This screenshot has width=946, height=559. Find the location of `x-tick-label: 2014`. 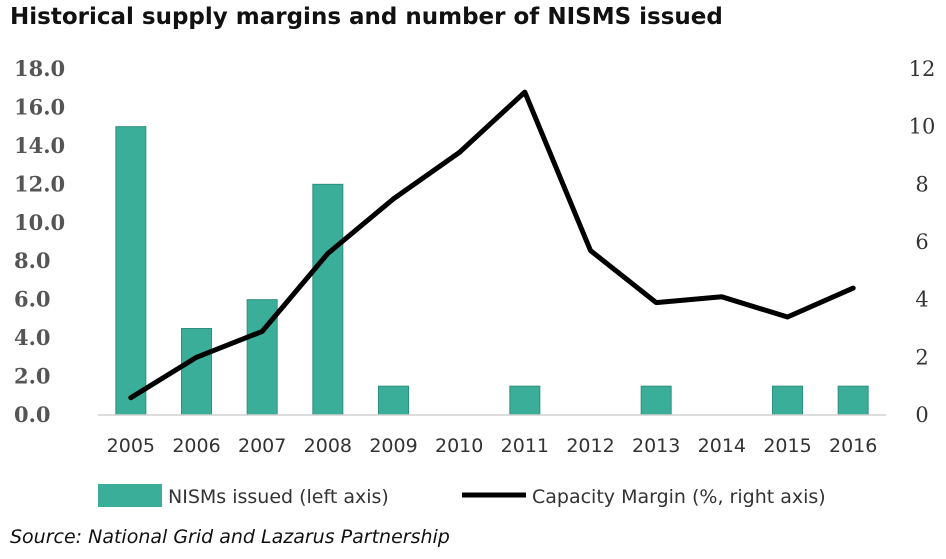

x-tick-label: 2014 is located at coordinates (722, 446).